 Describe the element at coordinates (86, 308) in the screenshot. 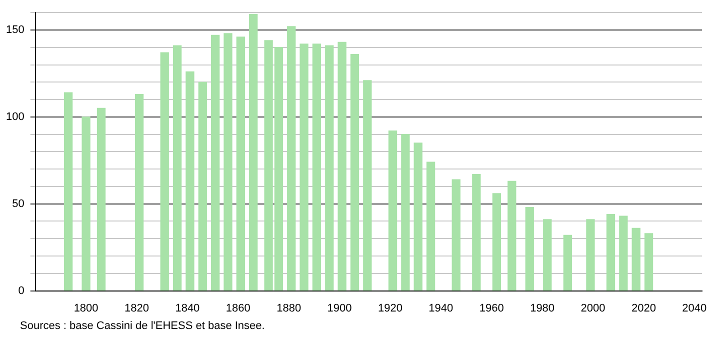

I see `x-tick-label: 1800` at that location.